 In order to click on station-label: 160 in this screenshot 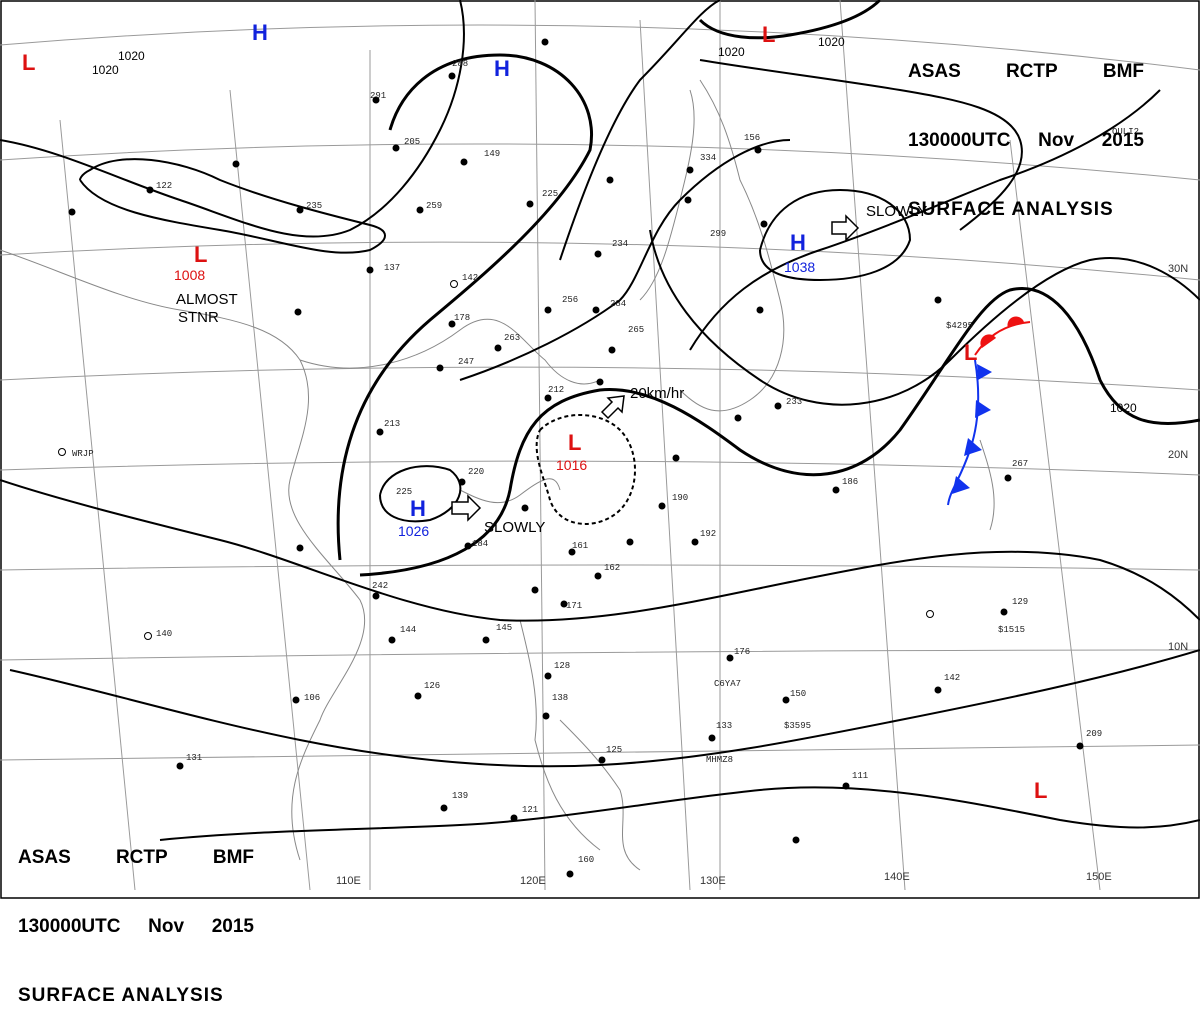, I will do `click(586, 860)`.